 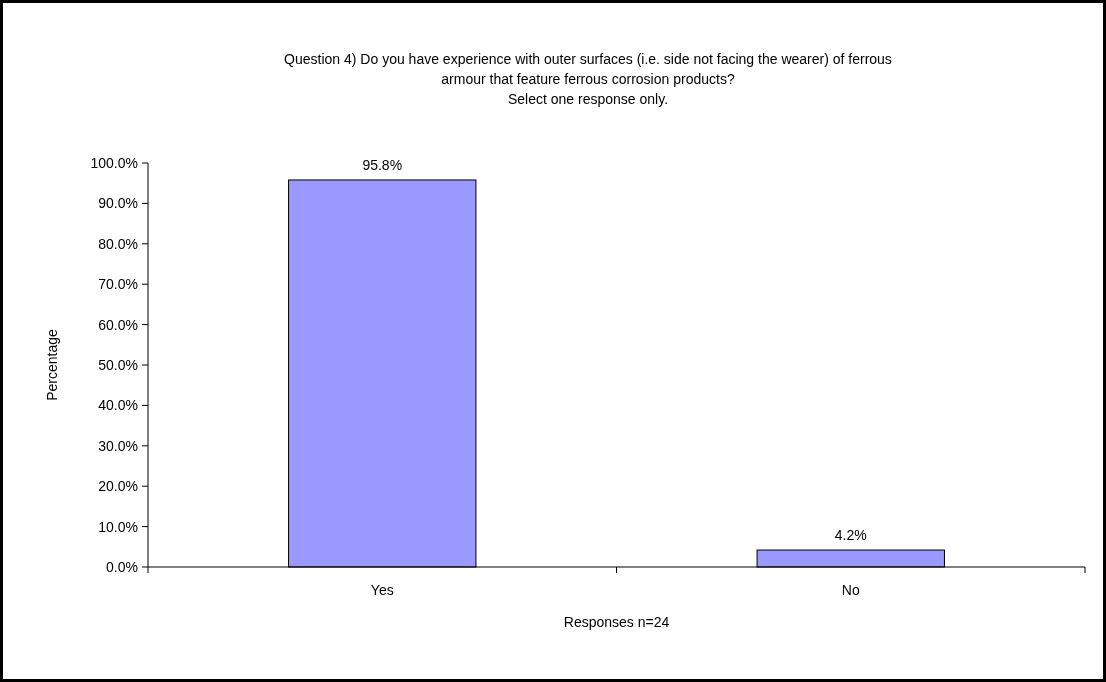 I want to click on y-tick-label: 40.0%, so click(x=118, y=405).